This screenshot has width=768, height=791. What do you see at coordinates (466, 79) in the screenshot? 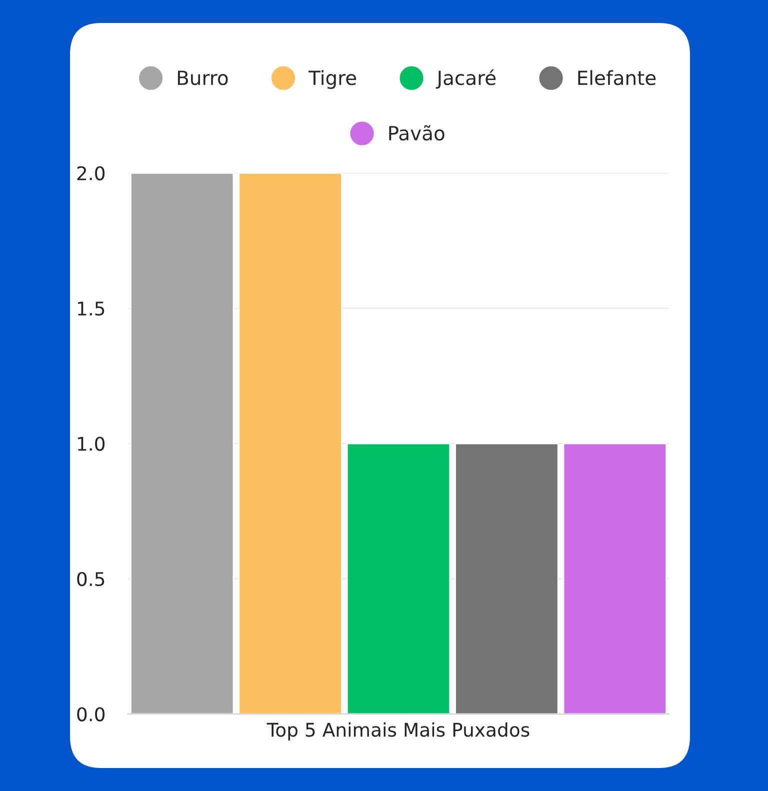
I see `legend-label: Jacaré` at bounding box center [466, 79].